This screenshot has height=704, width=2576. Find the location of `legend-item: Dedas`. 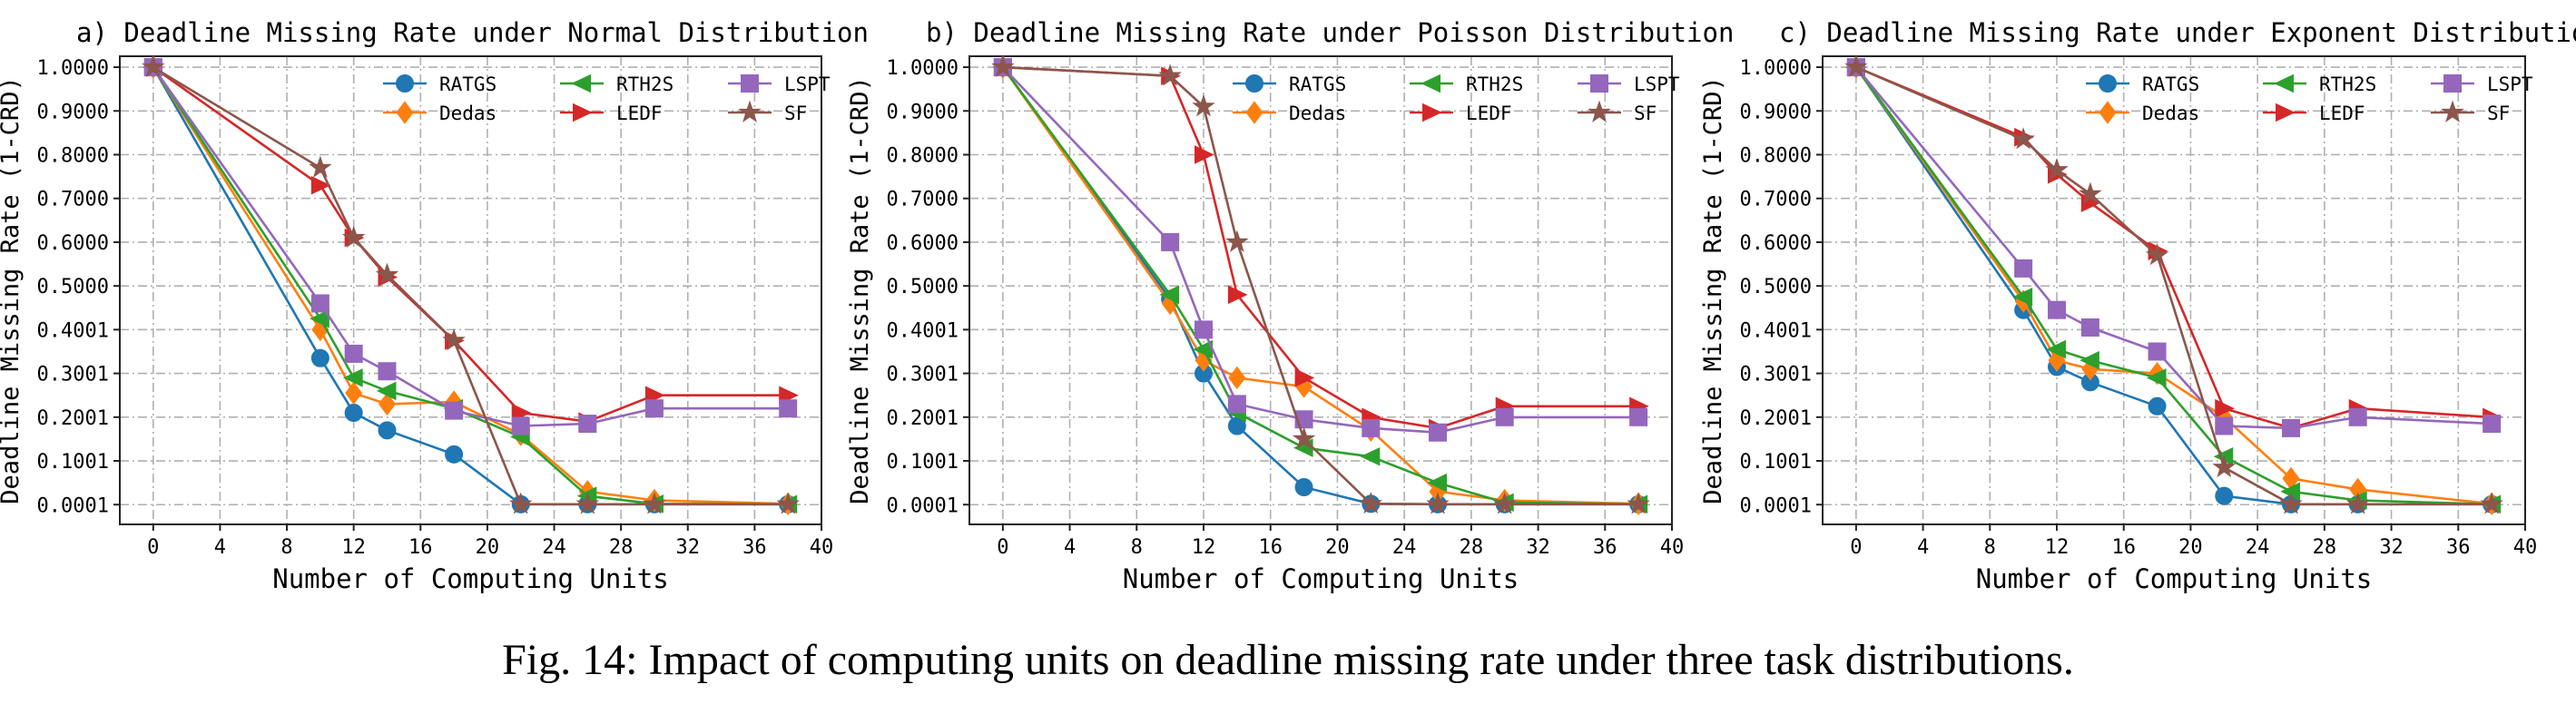

legend-item: Dedas is located at coordinates (440, 113).